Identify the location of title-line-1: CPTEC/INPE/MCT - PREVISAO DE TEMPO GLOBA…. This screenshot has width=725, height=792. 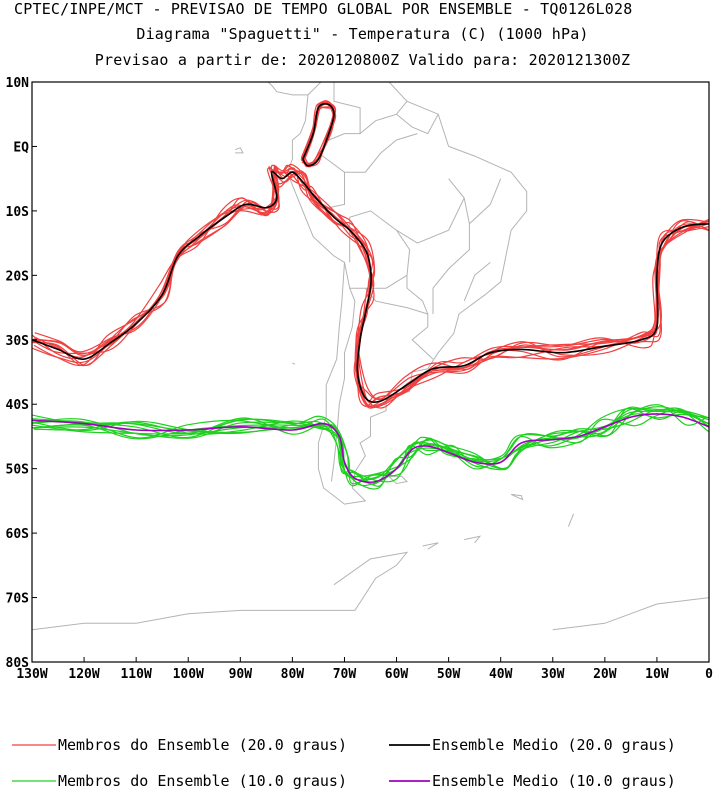
(323, 9).